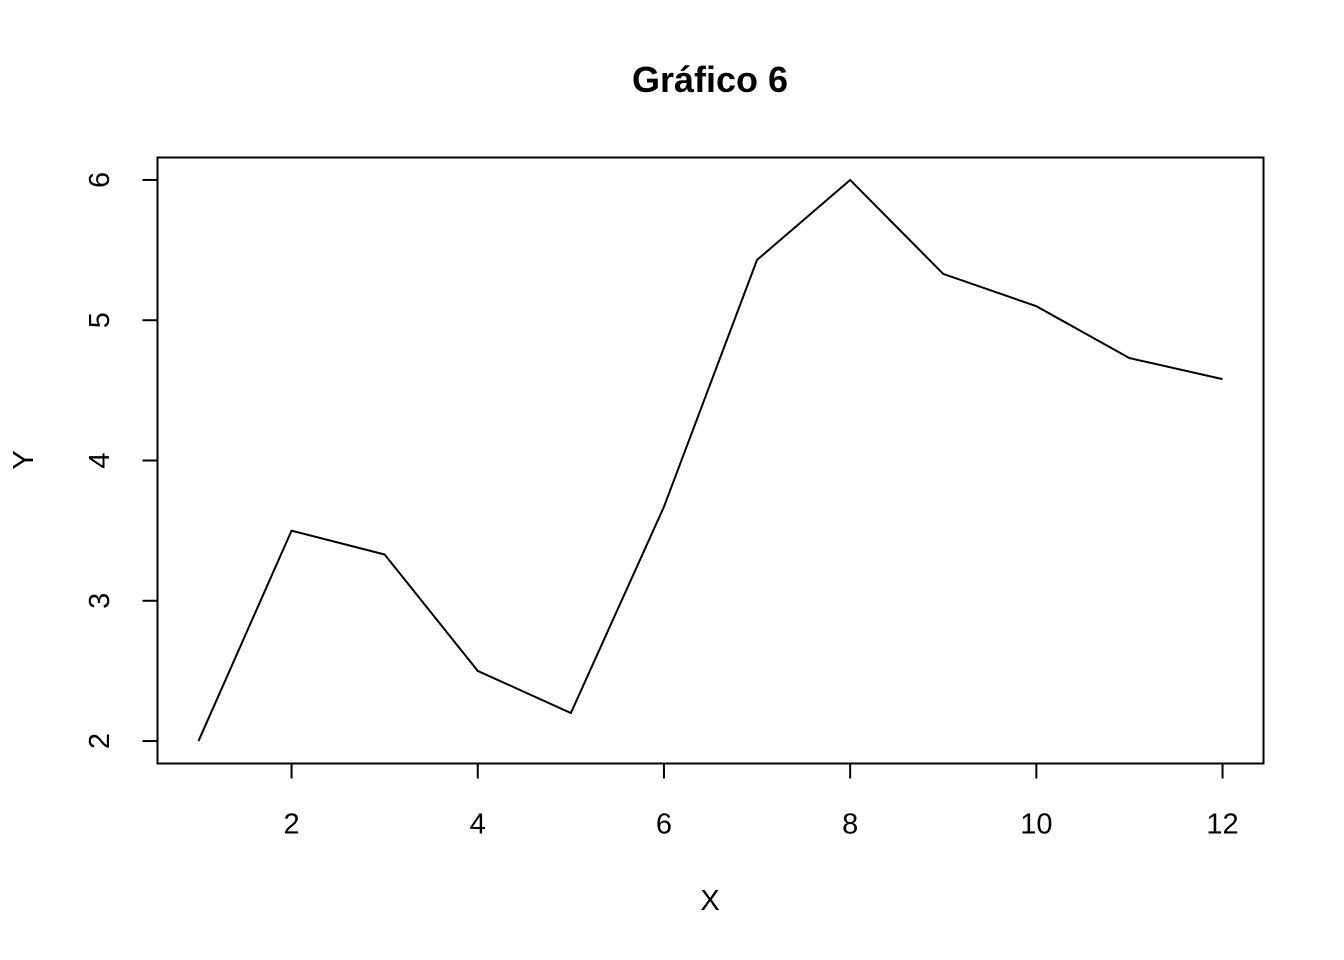 This screenshot has width=1344, height=960. What do you see at coordinates (121, 460) in the screenshot?
I see `y-axis: 2 3 4 5 6` at bounding box center [121, 460].